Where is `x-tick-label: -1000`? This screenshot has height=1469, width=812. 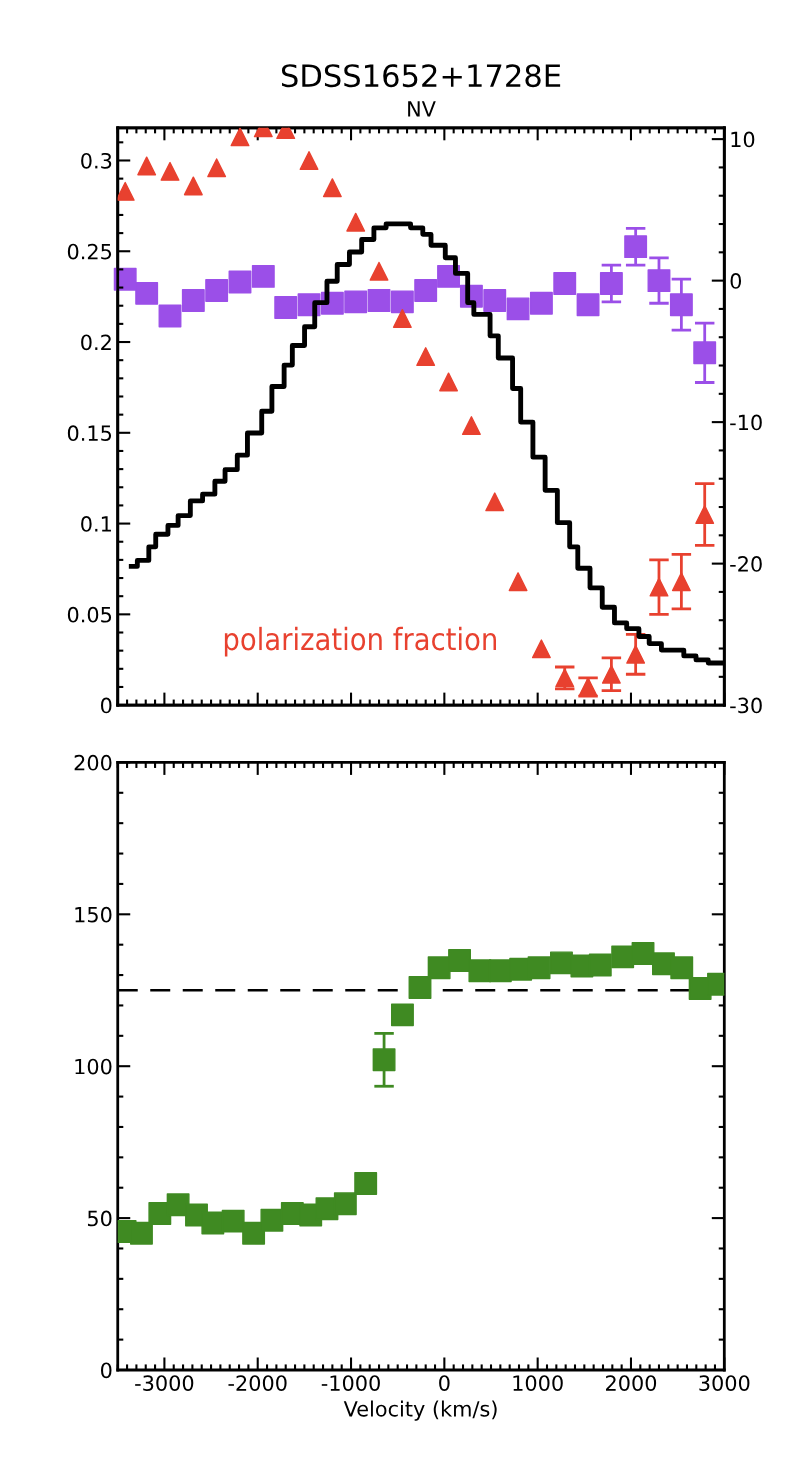 x-tick-label: -1000 is located at coordinates (350, 1383).